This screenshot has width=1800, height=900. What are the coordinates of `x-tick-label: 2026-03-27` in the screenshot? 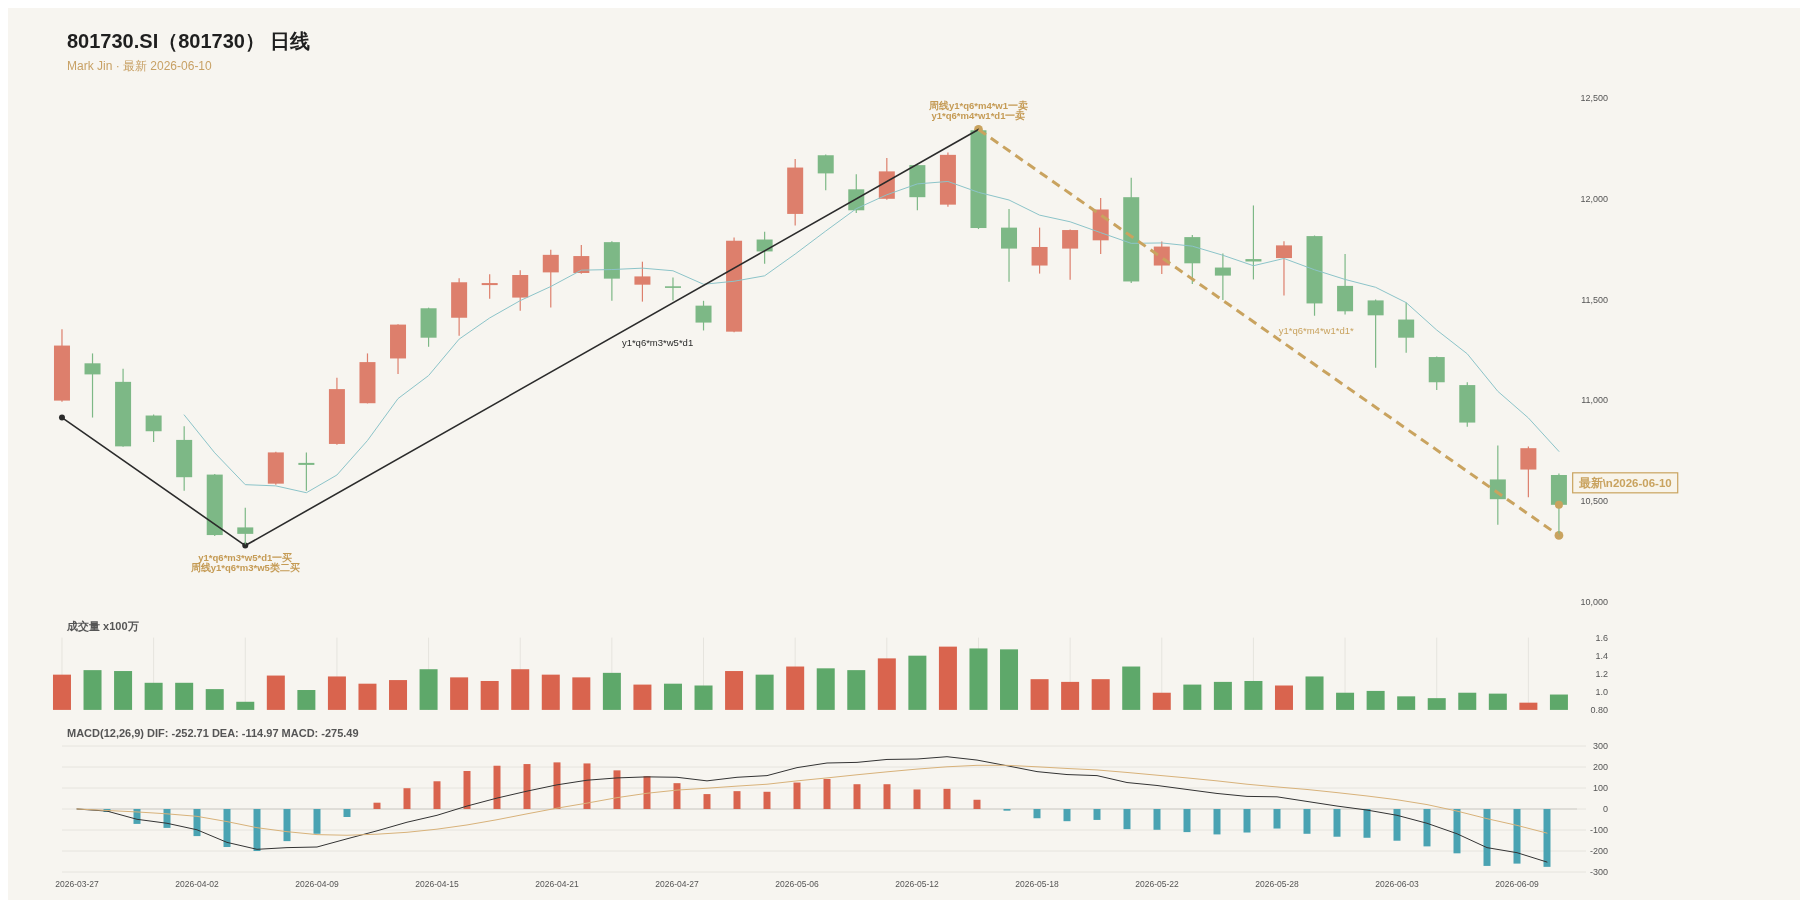 It's located at (77, 884).